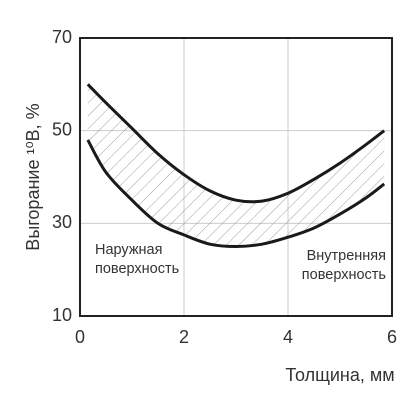 This screenshot has width=416, height=416. I want to click on x-tick-label: 6, so click(392, 337).